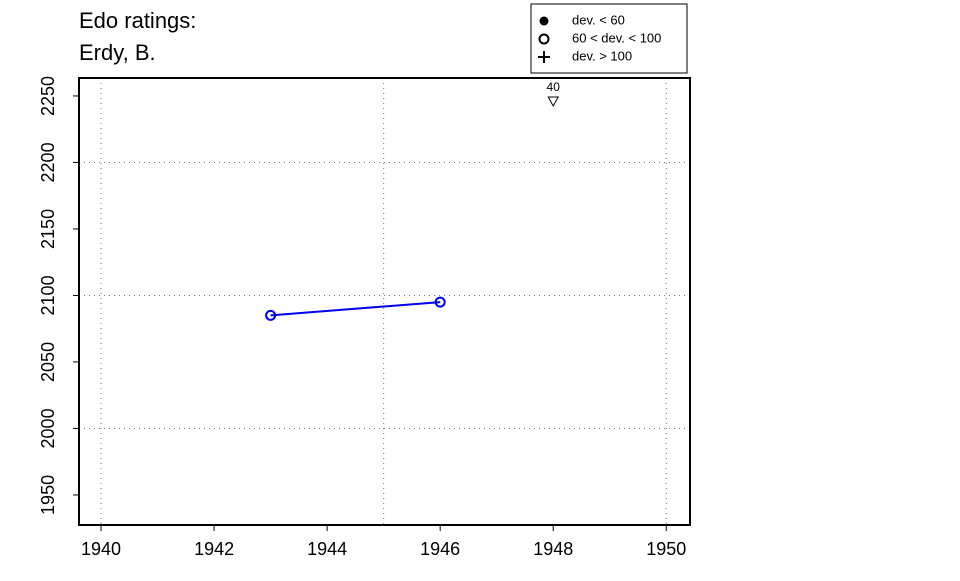  Describe the element at coordinates (48, 295) in the screenshot. I see `y-tick-label: 2100` at that location.